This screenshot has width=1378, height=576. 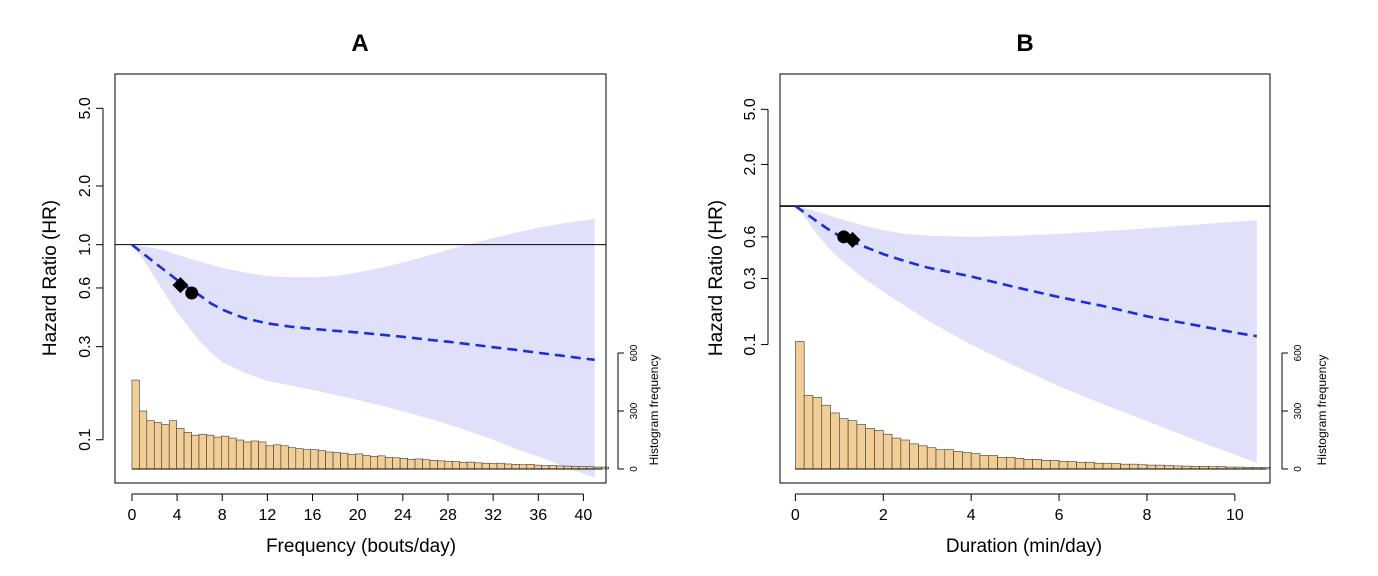 I want to click on panel-b-histogram-axis-label: Histogram frequency, so click(x=1322, y=410).